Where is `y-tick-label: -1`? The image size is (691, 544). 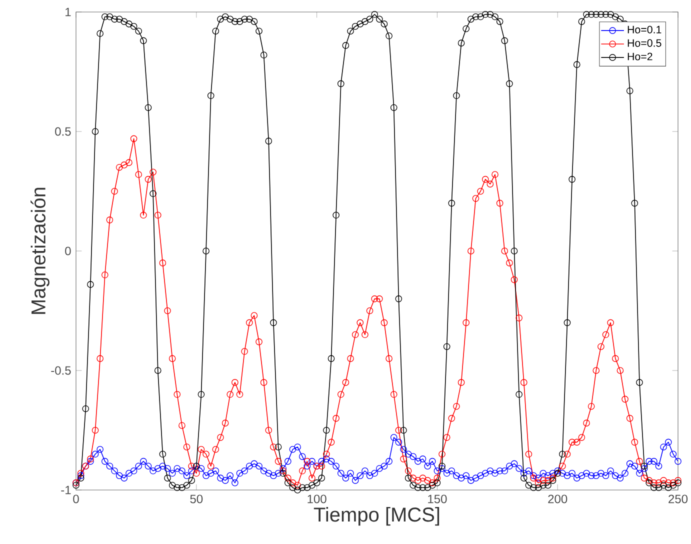
y-tick-label: -1 is located at coordinates (66, 490).